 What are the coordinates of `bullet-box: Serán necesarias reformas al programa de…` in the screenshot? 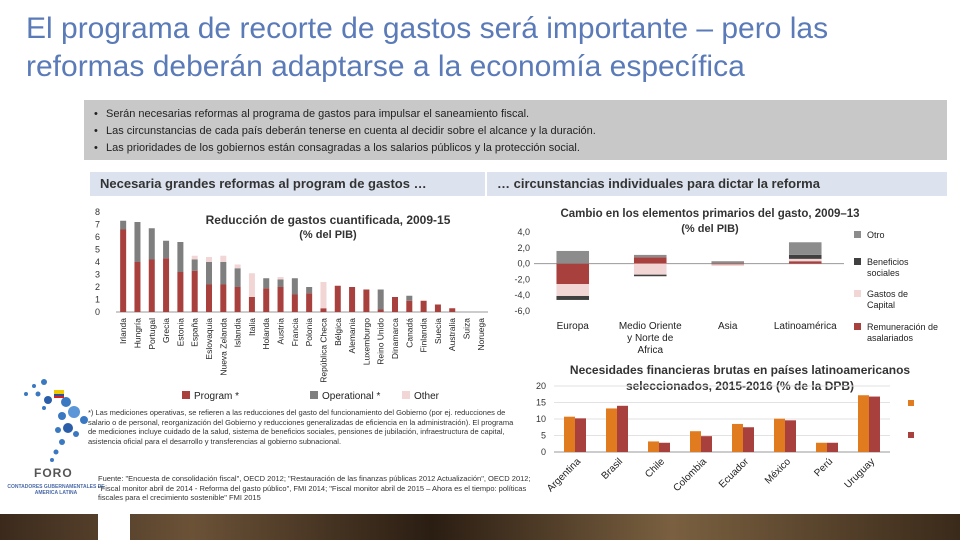 It's located at (515, 130).